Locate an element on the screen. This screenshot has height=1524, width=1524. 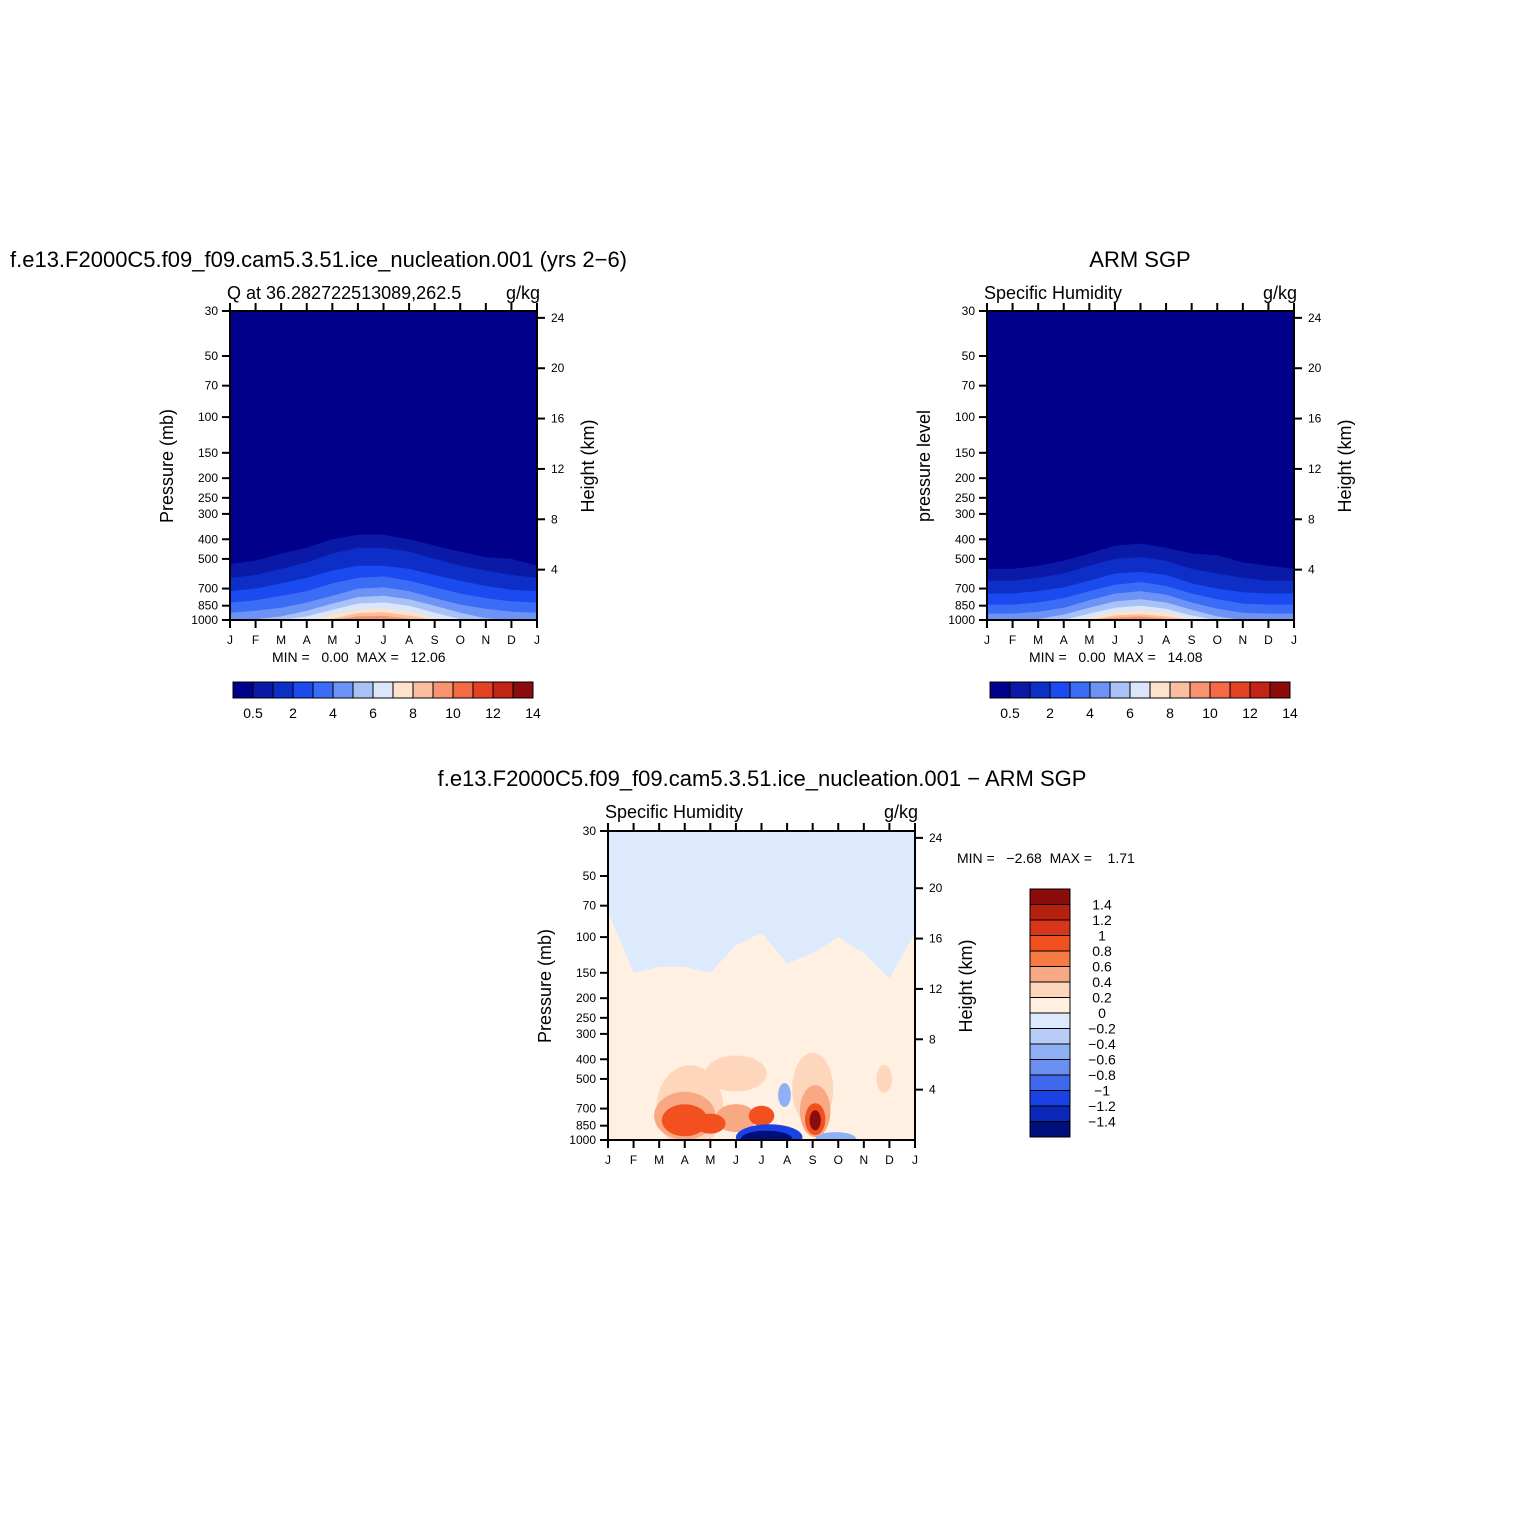
x-tick-label: N is located at coordinates (1242, 640).